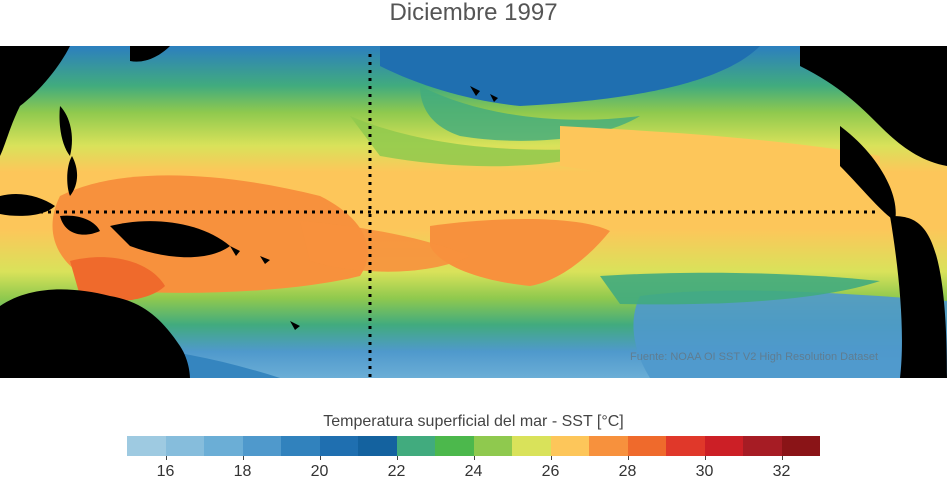 Image resolution: width=947 pixels, height=481 pixels. I want to click on japan-land, so click(150, 54).